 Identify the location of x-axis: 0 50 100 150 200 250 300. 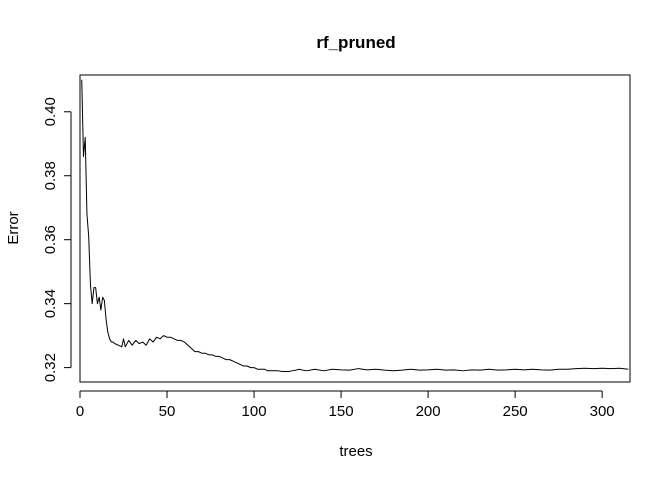
(345, 405).